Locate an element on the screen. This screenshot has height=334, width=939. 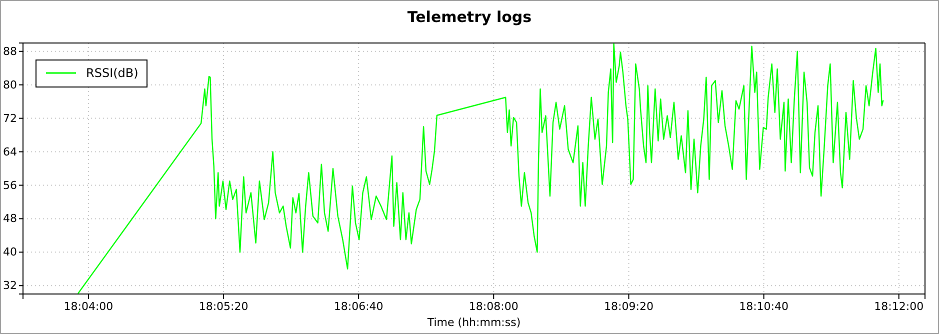
legend-label: RSSI(dB) is located at coordinates (112, 73).